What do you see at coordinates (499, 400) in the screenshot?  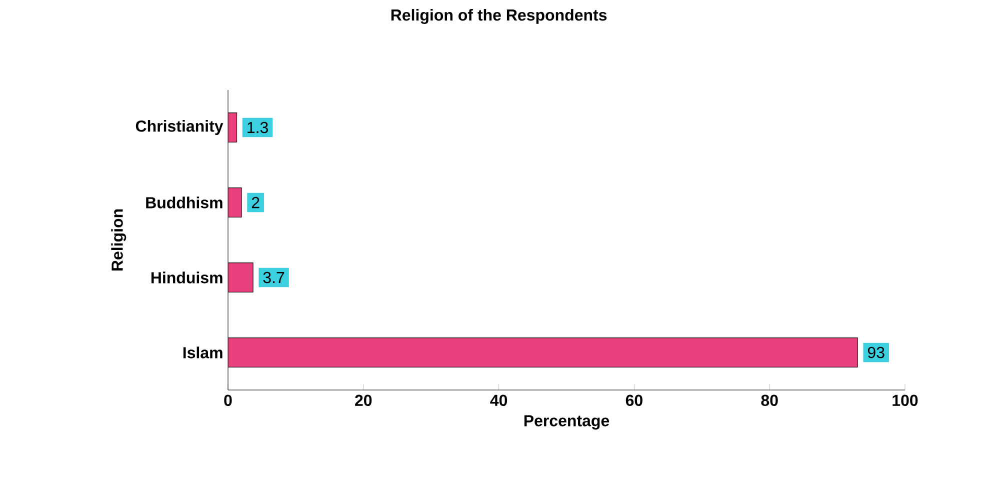 I see `x-tick-label: 40` at bounding box center [499, 400].